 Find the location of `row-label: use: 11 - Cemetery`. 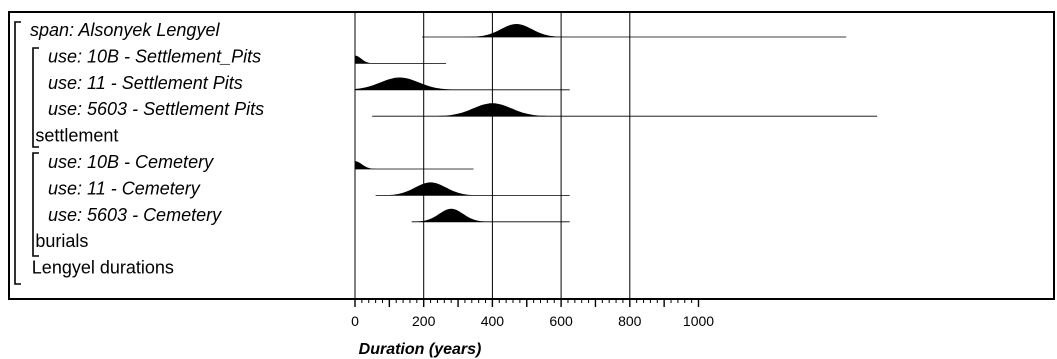

row-label: use: 11 - Cemetery is located at coordinates (124, 188).